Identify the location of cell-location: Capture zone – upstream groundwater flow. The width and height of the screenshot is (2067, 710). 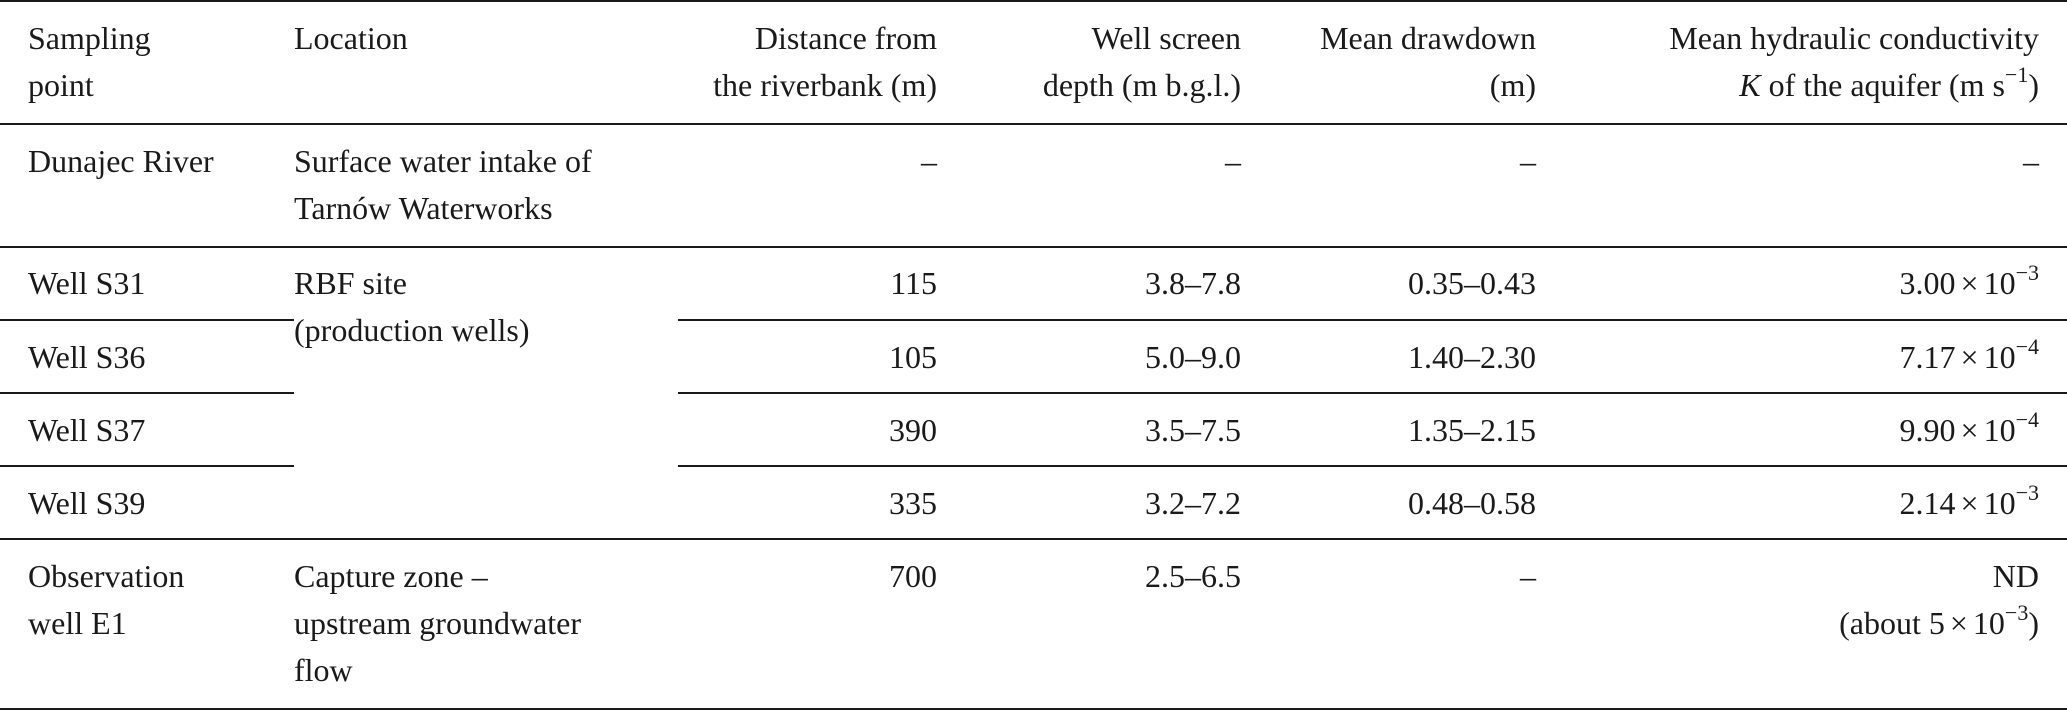
(486, 624).